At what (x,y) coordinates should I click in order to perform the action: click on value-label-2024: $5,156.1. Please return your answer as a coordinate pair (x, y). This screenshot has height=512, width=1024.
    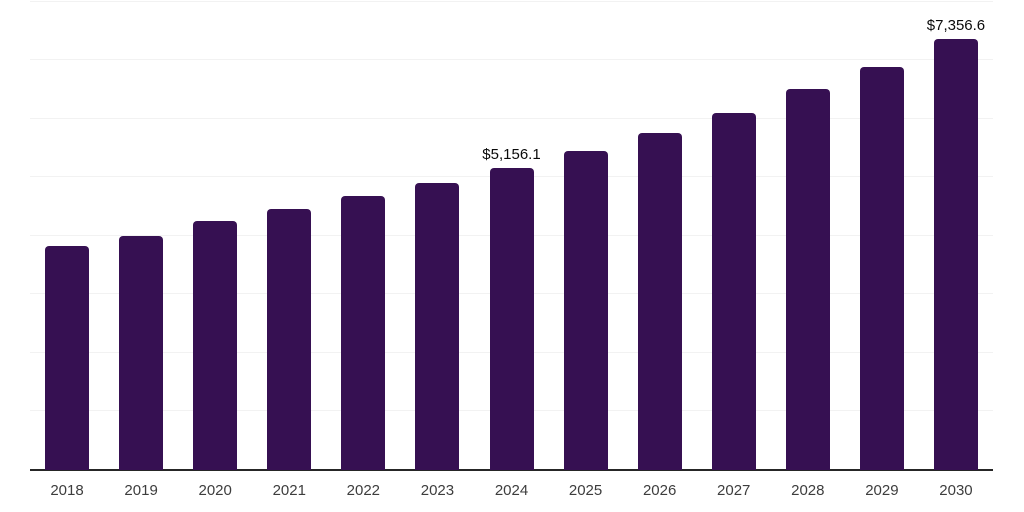
    Looking at the image, I should click on (511, 155).